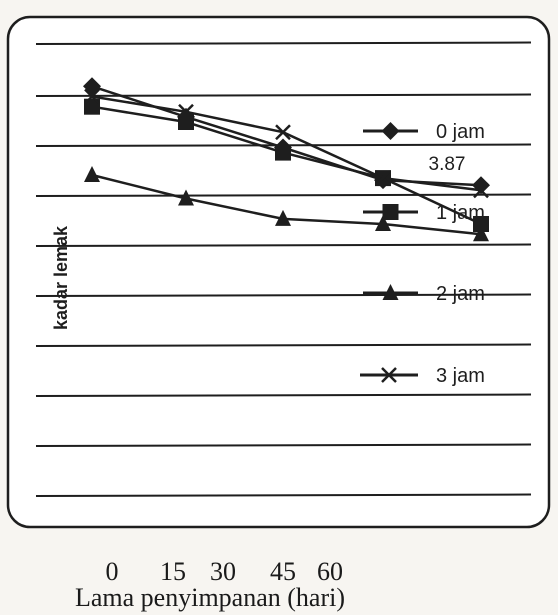 This screenshot has width=558, height=615. What do you see at coordinates (424, 132) in the screenshot?
I see `legend-item-0-jam: 0 jam` at bounding box center [424, 132].